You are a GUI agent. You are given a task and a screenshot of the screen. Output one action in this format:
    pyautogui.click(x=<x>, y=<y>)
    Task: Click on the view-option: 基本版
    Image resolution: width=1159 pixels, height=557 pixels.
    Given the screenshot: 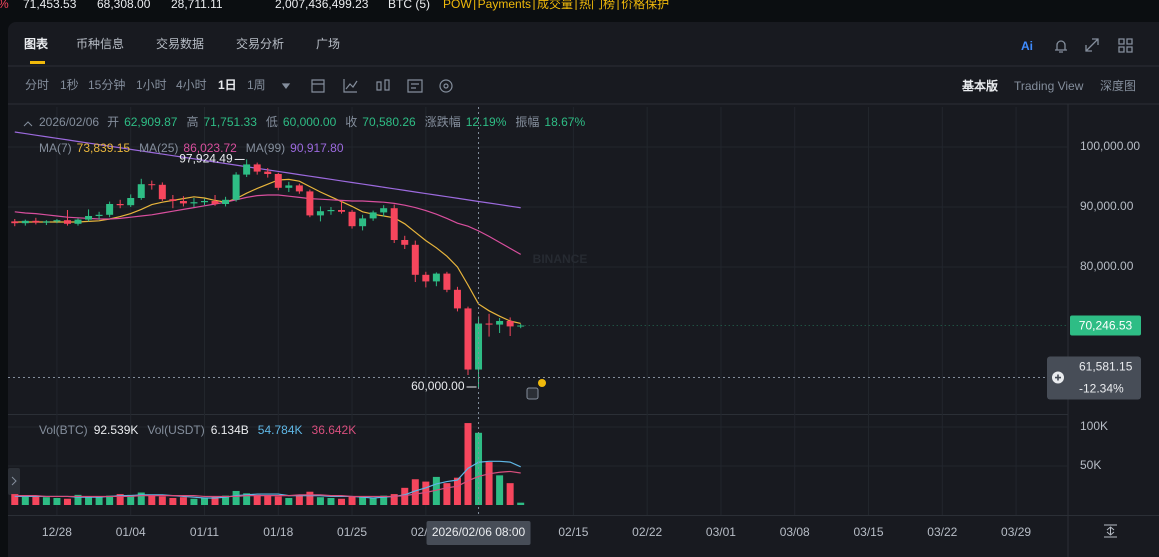 What is the action you would take?
    pyautogui.click(x=979, y=85)
    